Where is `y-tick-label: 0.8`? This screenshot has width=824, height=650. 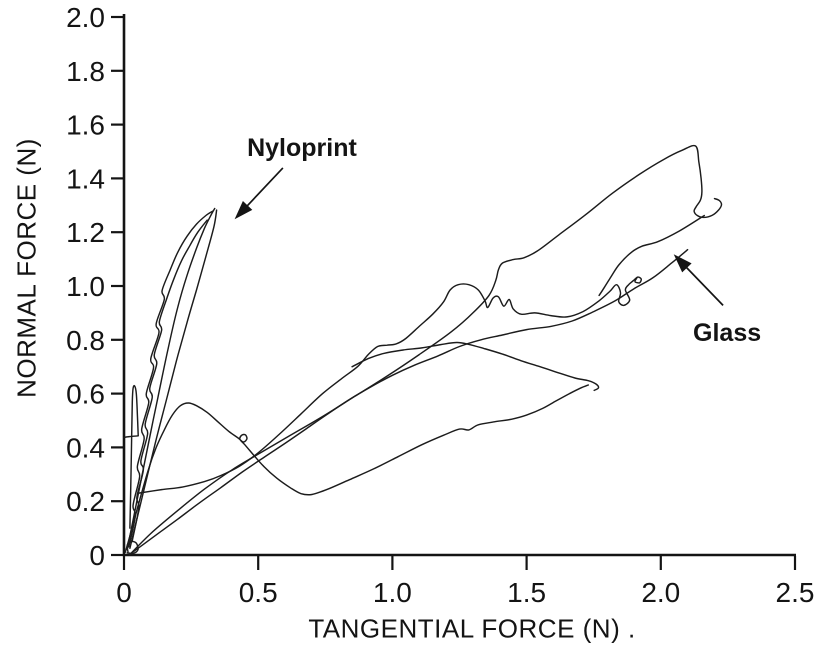
y-tick-label: 0.8 is located at coordinates (85, 340).